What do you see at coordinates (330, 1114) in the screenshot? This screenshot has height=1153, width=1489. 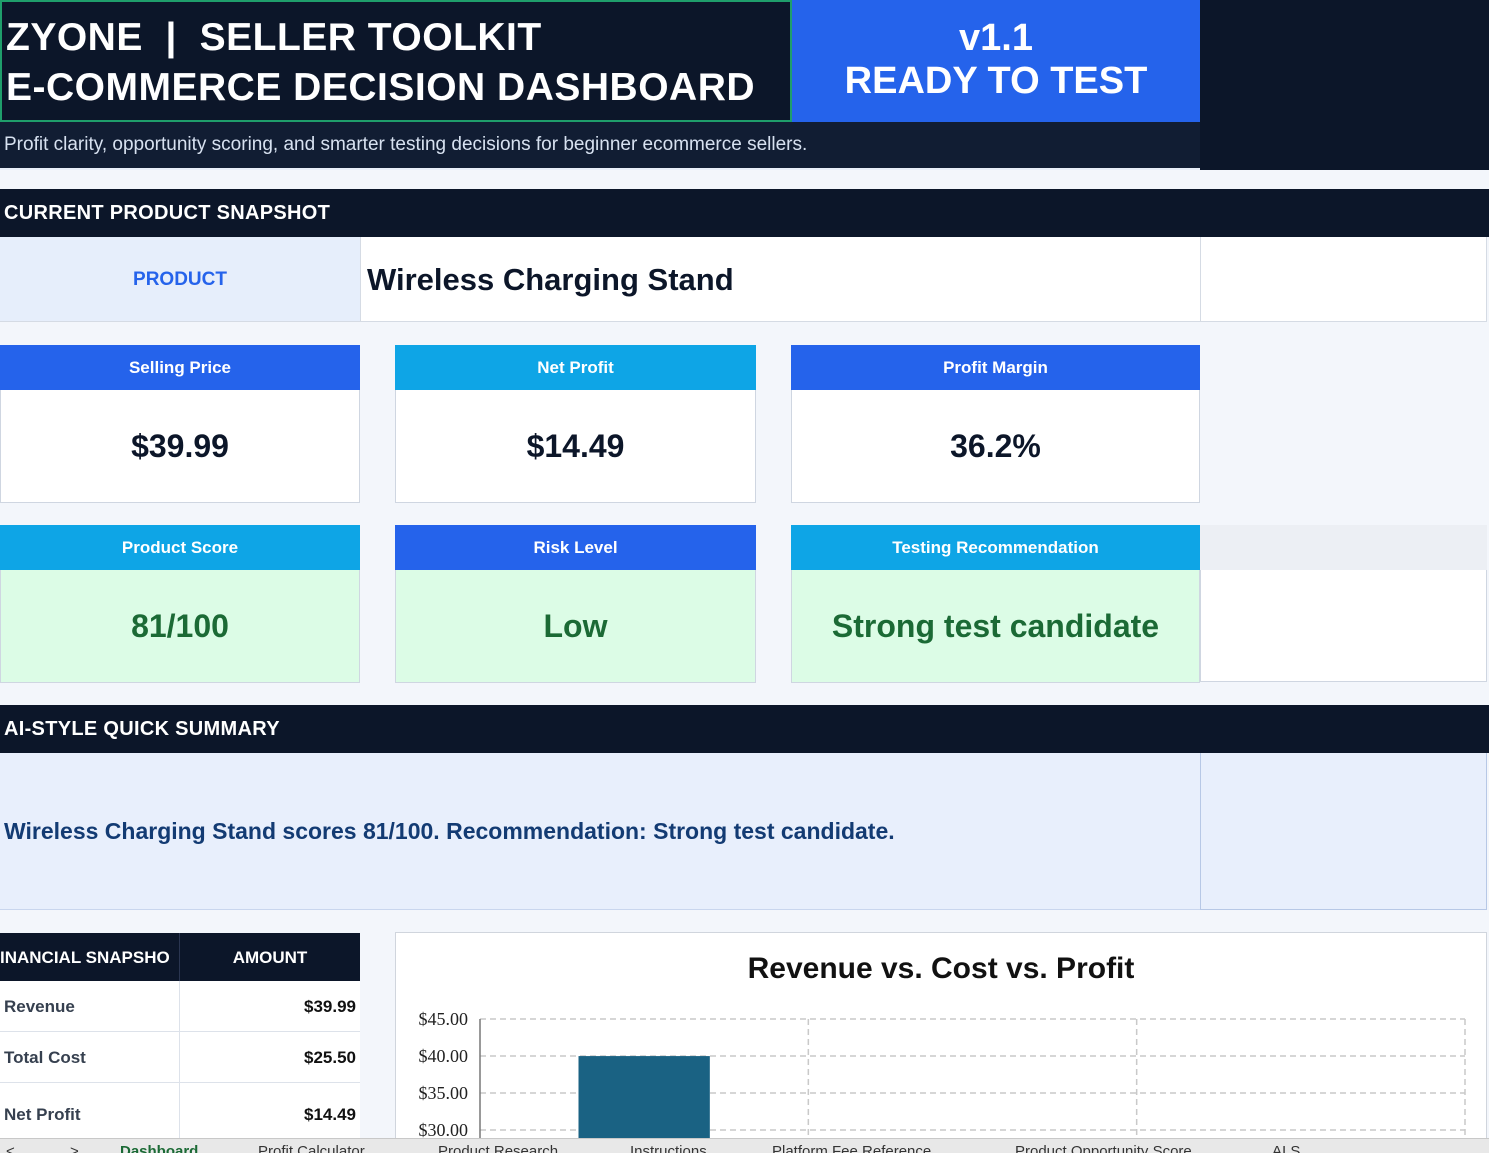 I see `row-amount: $14.49` at bounding box center [330, 1114].